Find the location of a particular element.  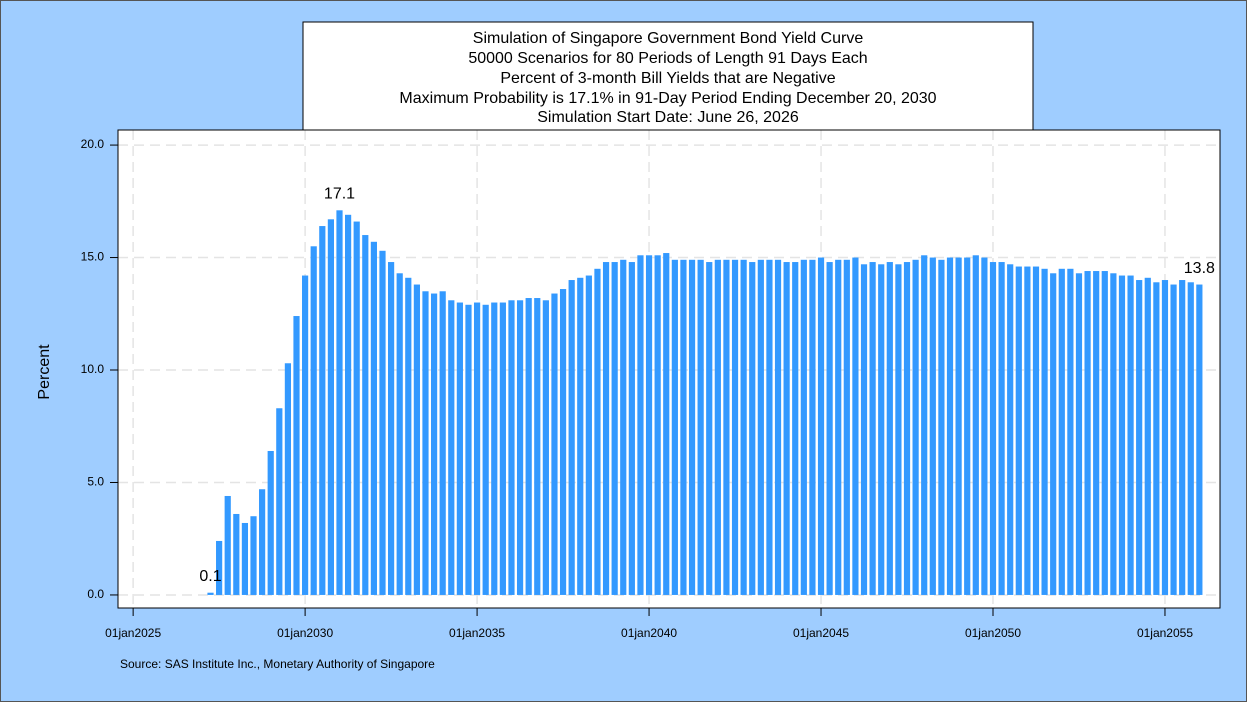

y-tick-label: 10.0 is located at coordinates (93, 369).